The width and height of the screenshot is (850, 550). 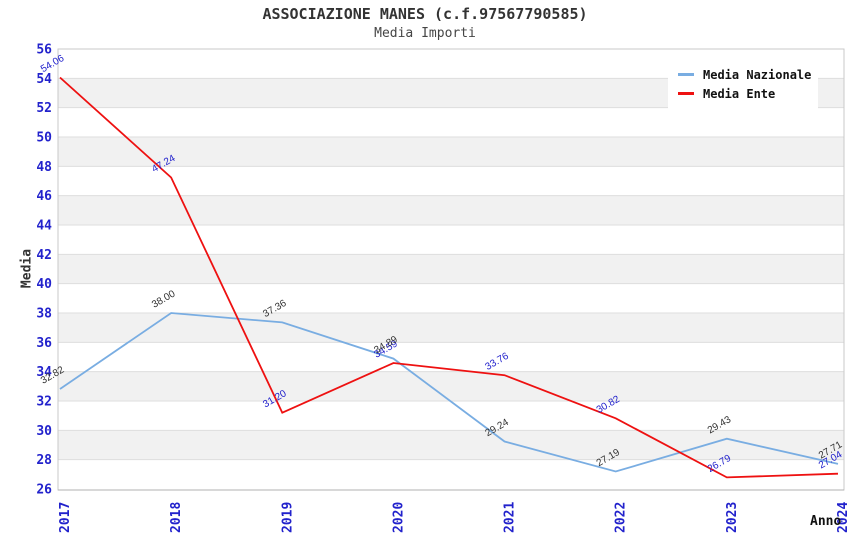 What do you see at coordinates (425, 14) in the screenshot?
I see `chart-title: ASSOCIAZIONE MANES (c.f.97567790585)` at bounding box center [425, 14].